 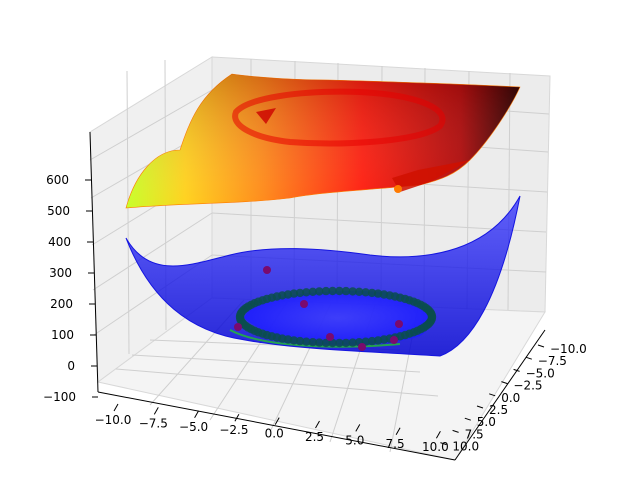 I want to click on z-axis-ticks: −100 0 100 200 300 400 500 600, so click(x=70, y=288).